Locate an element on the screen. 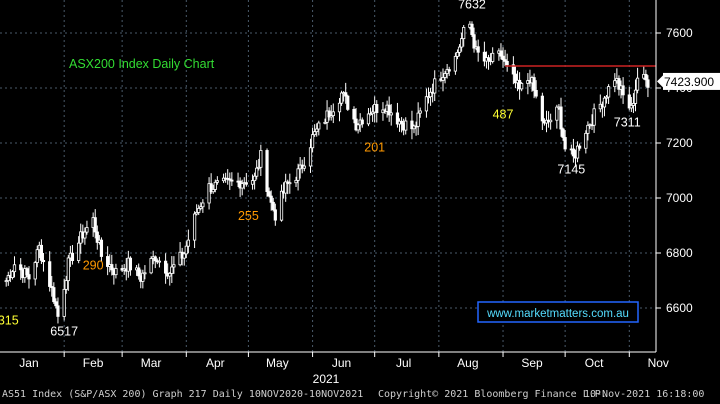 This screenshot has height=404, width=720. annotation-label: 7632 is located at coordinates (472, 5).